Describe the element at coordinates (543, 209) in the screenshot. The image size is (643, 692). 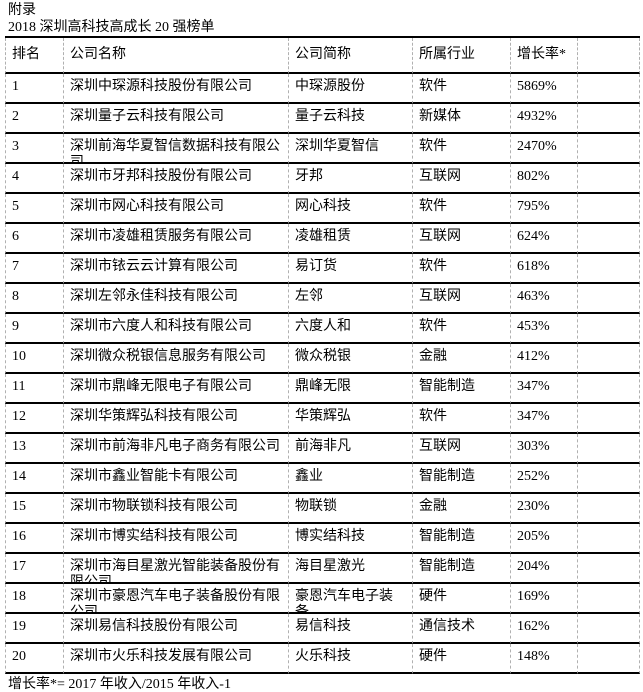
I see `growth-rate-cell: 795%` at that location.